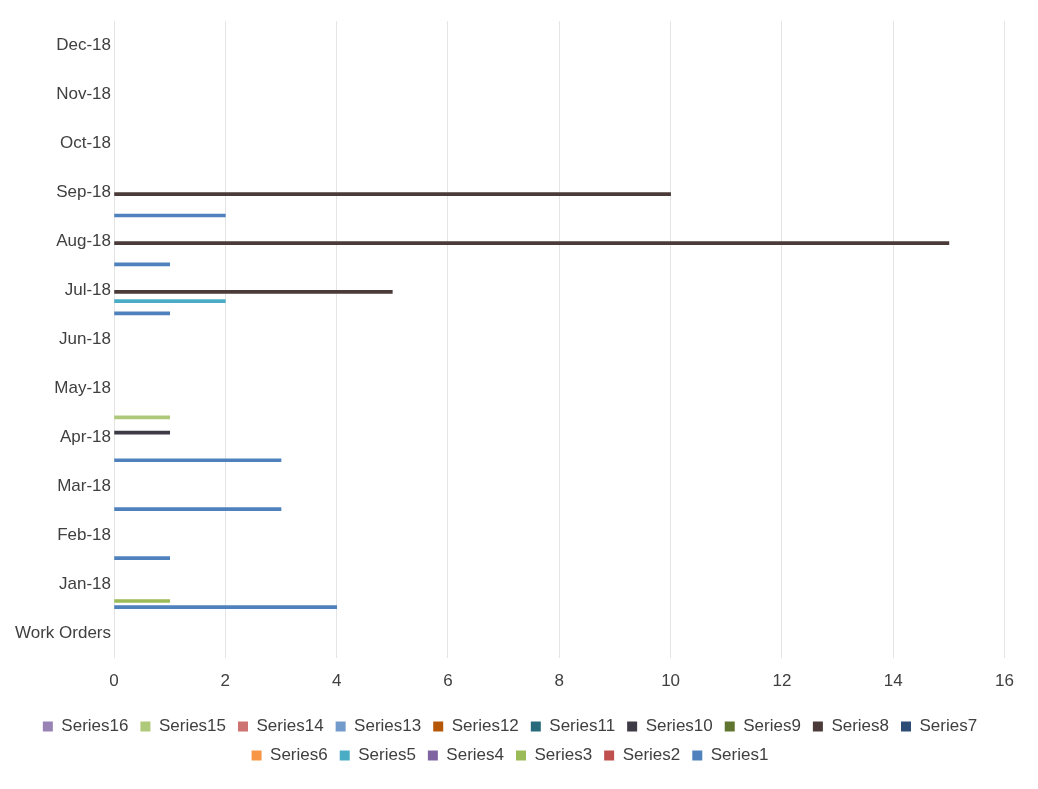  What do you see at coordinates (86, 436) in the screenshot?
I see `y-tick-label: Apr-18` at bounding box center [86, 436].